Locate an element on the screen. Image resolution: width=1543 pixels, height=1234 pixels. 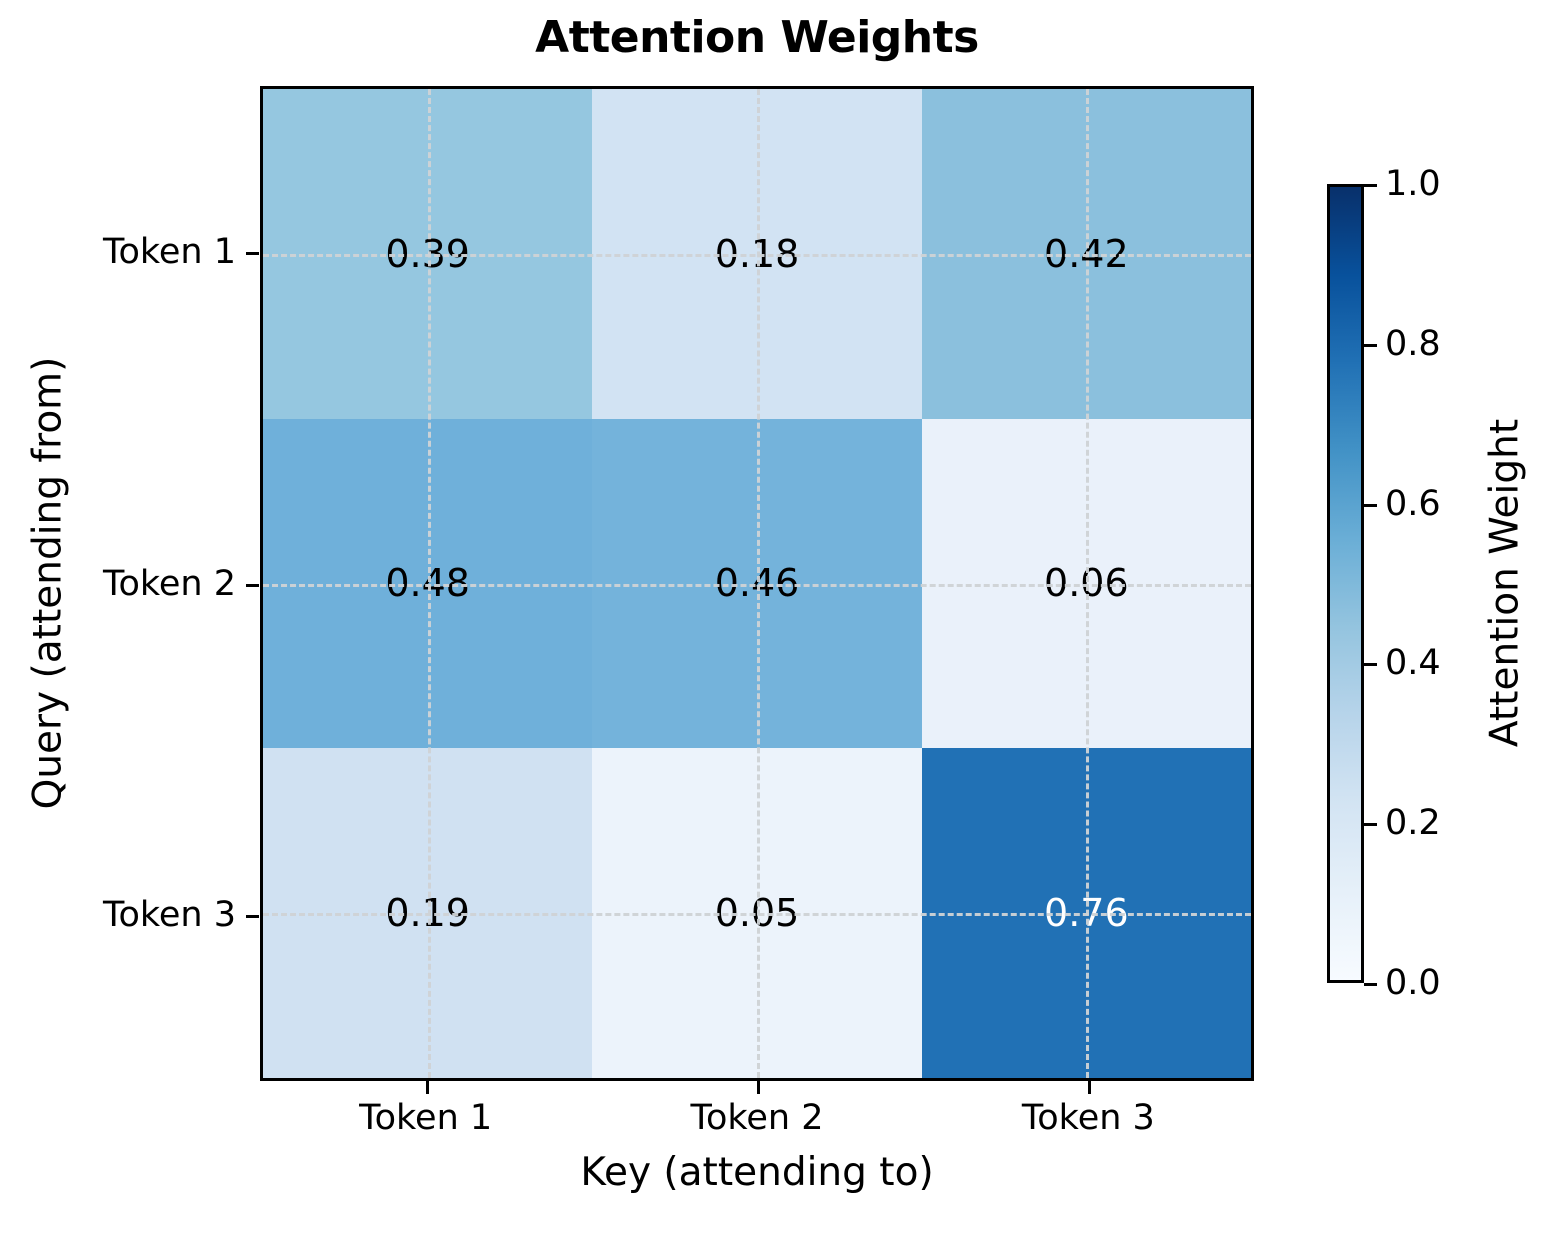
heatmap-cell: 0.46 is located at coordinates (757, 583).